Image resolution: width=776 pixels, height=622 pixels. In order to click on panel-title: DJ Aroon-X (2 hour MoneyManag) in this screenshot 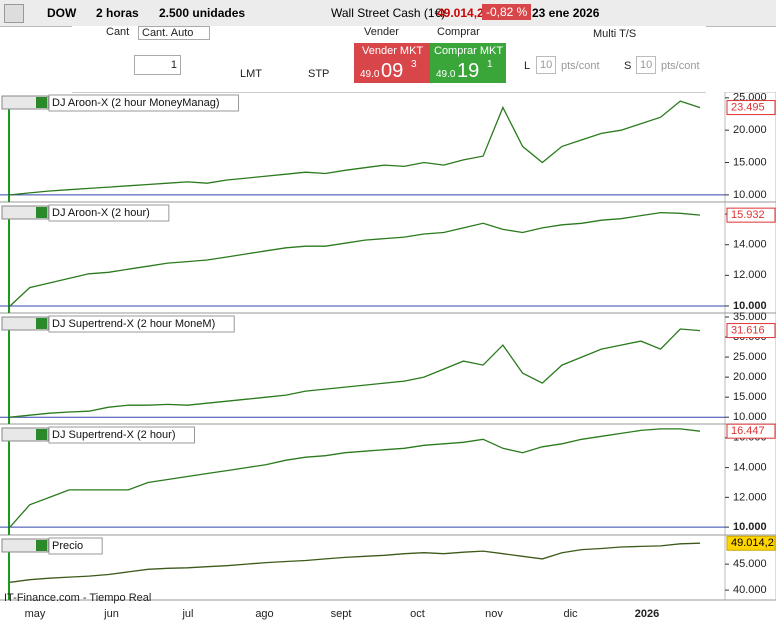, I will do `click(136, 103)`.